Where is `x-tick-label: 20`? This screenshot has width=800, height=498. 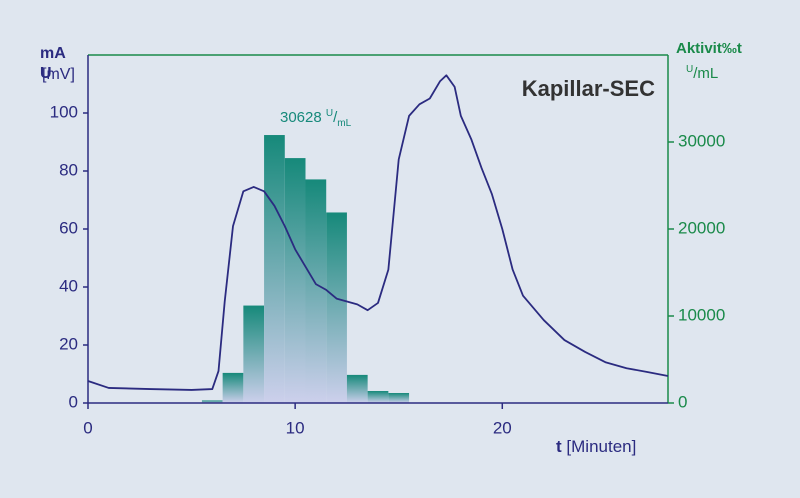
x-tick-label: 20 is located at coordinates (502, 427).